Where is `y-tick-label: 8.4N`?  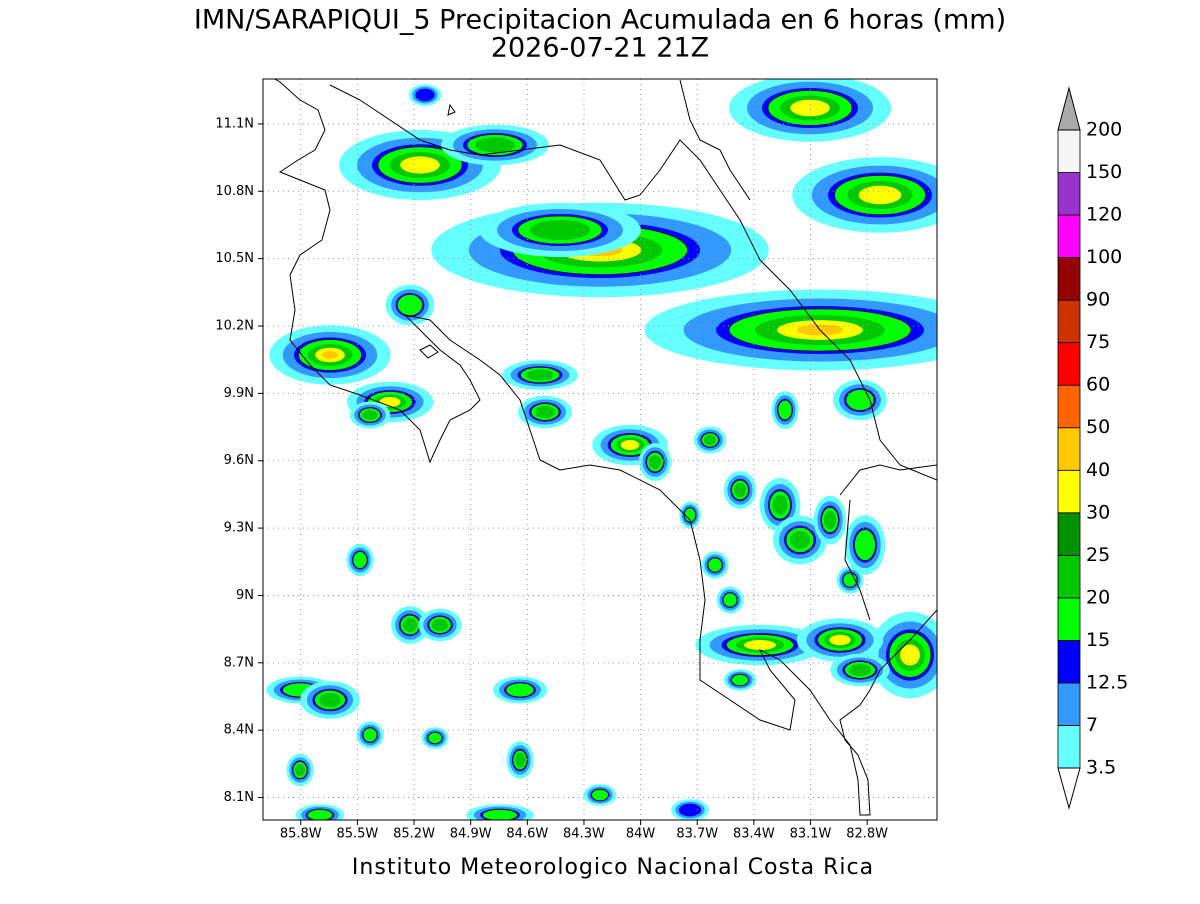
y-tick-label: 8.4N is located at coordinates (239, 730).